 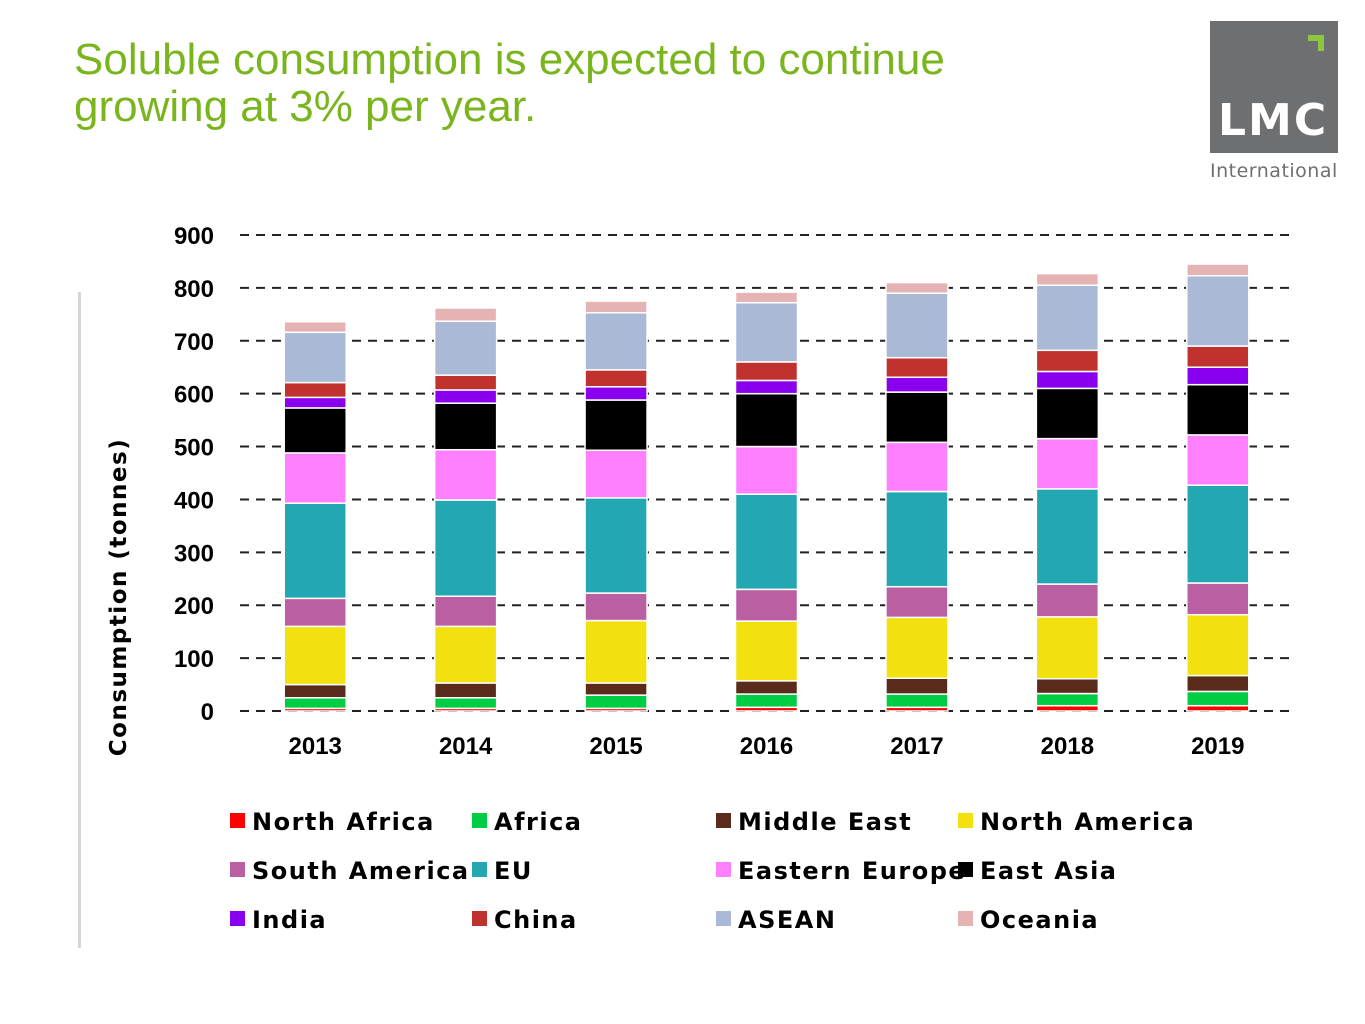 I want to click on legend-item-north-america: North America, so click(x=1076, y=822).